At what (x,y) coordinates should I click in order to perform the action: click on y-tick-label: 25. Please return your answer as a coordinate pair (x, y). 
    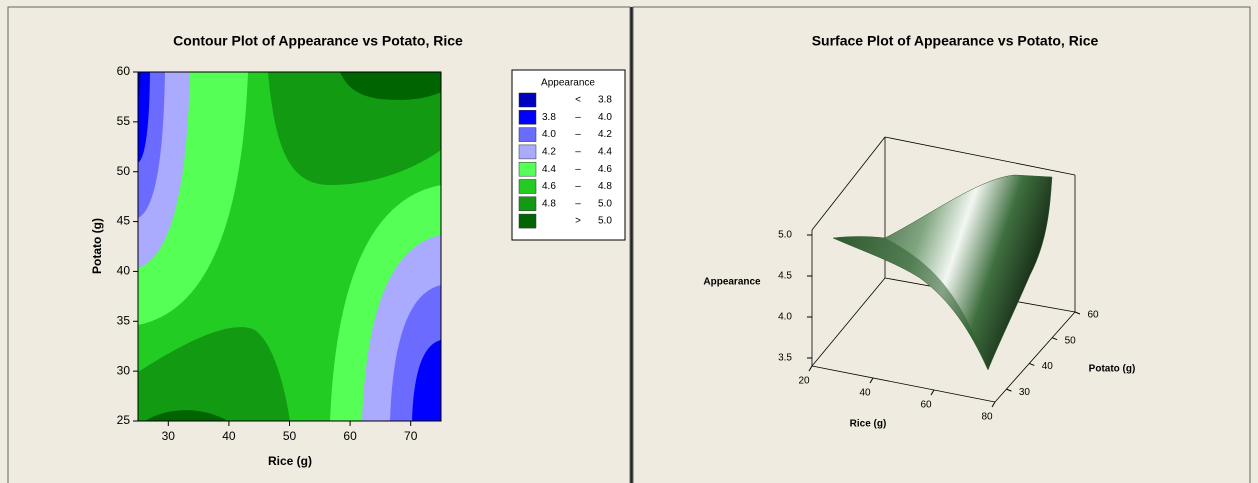
    Looking at the image, I should click on (124, 420).